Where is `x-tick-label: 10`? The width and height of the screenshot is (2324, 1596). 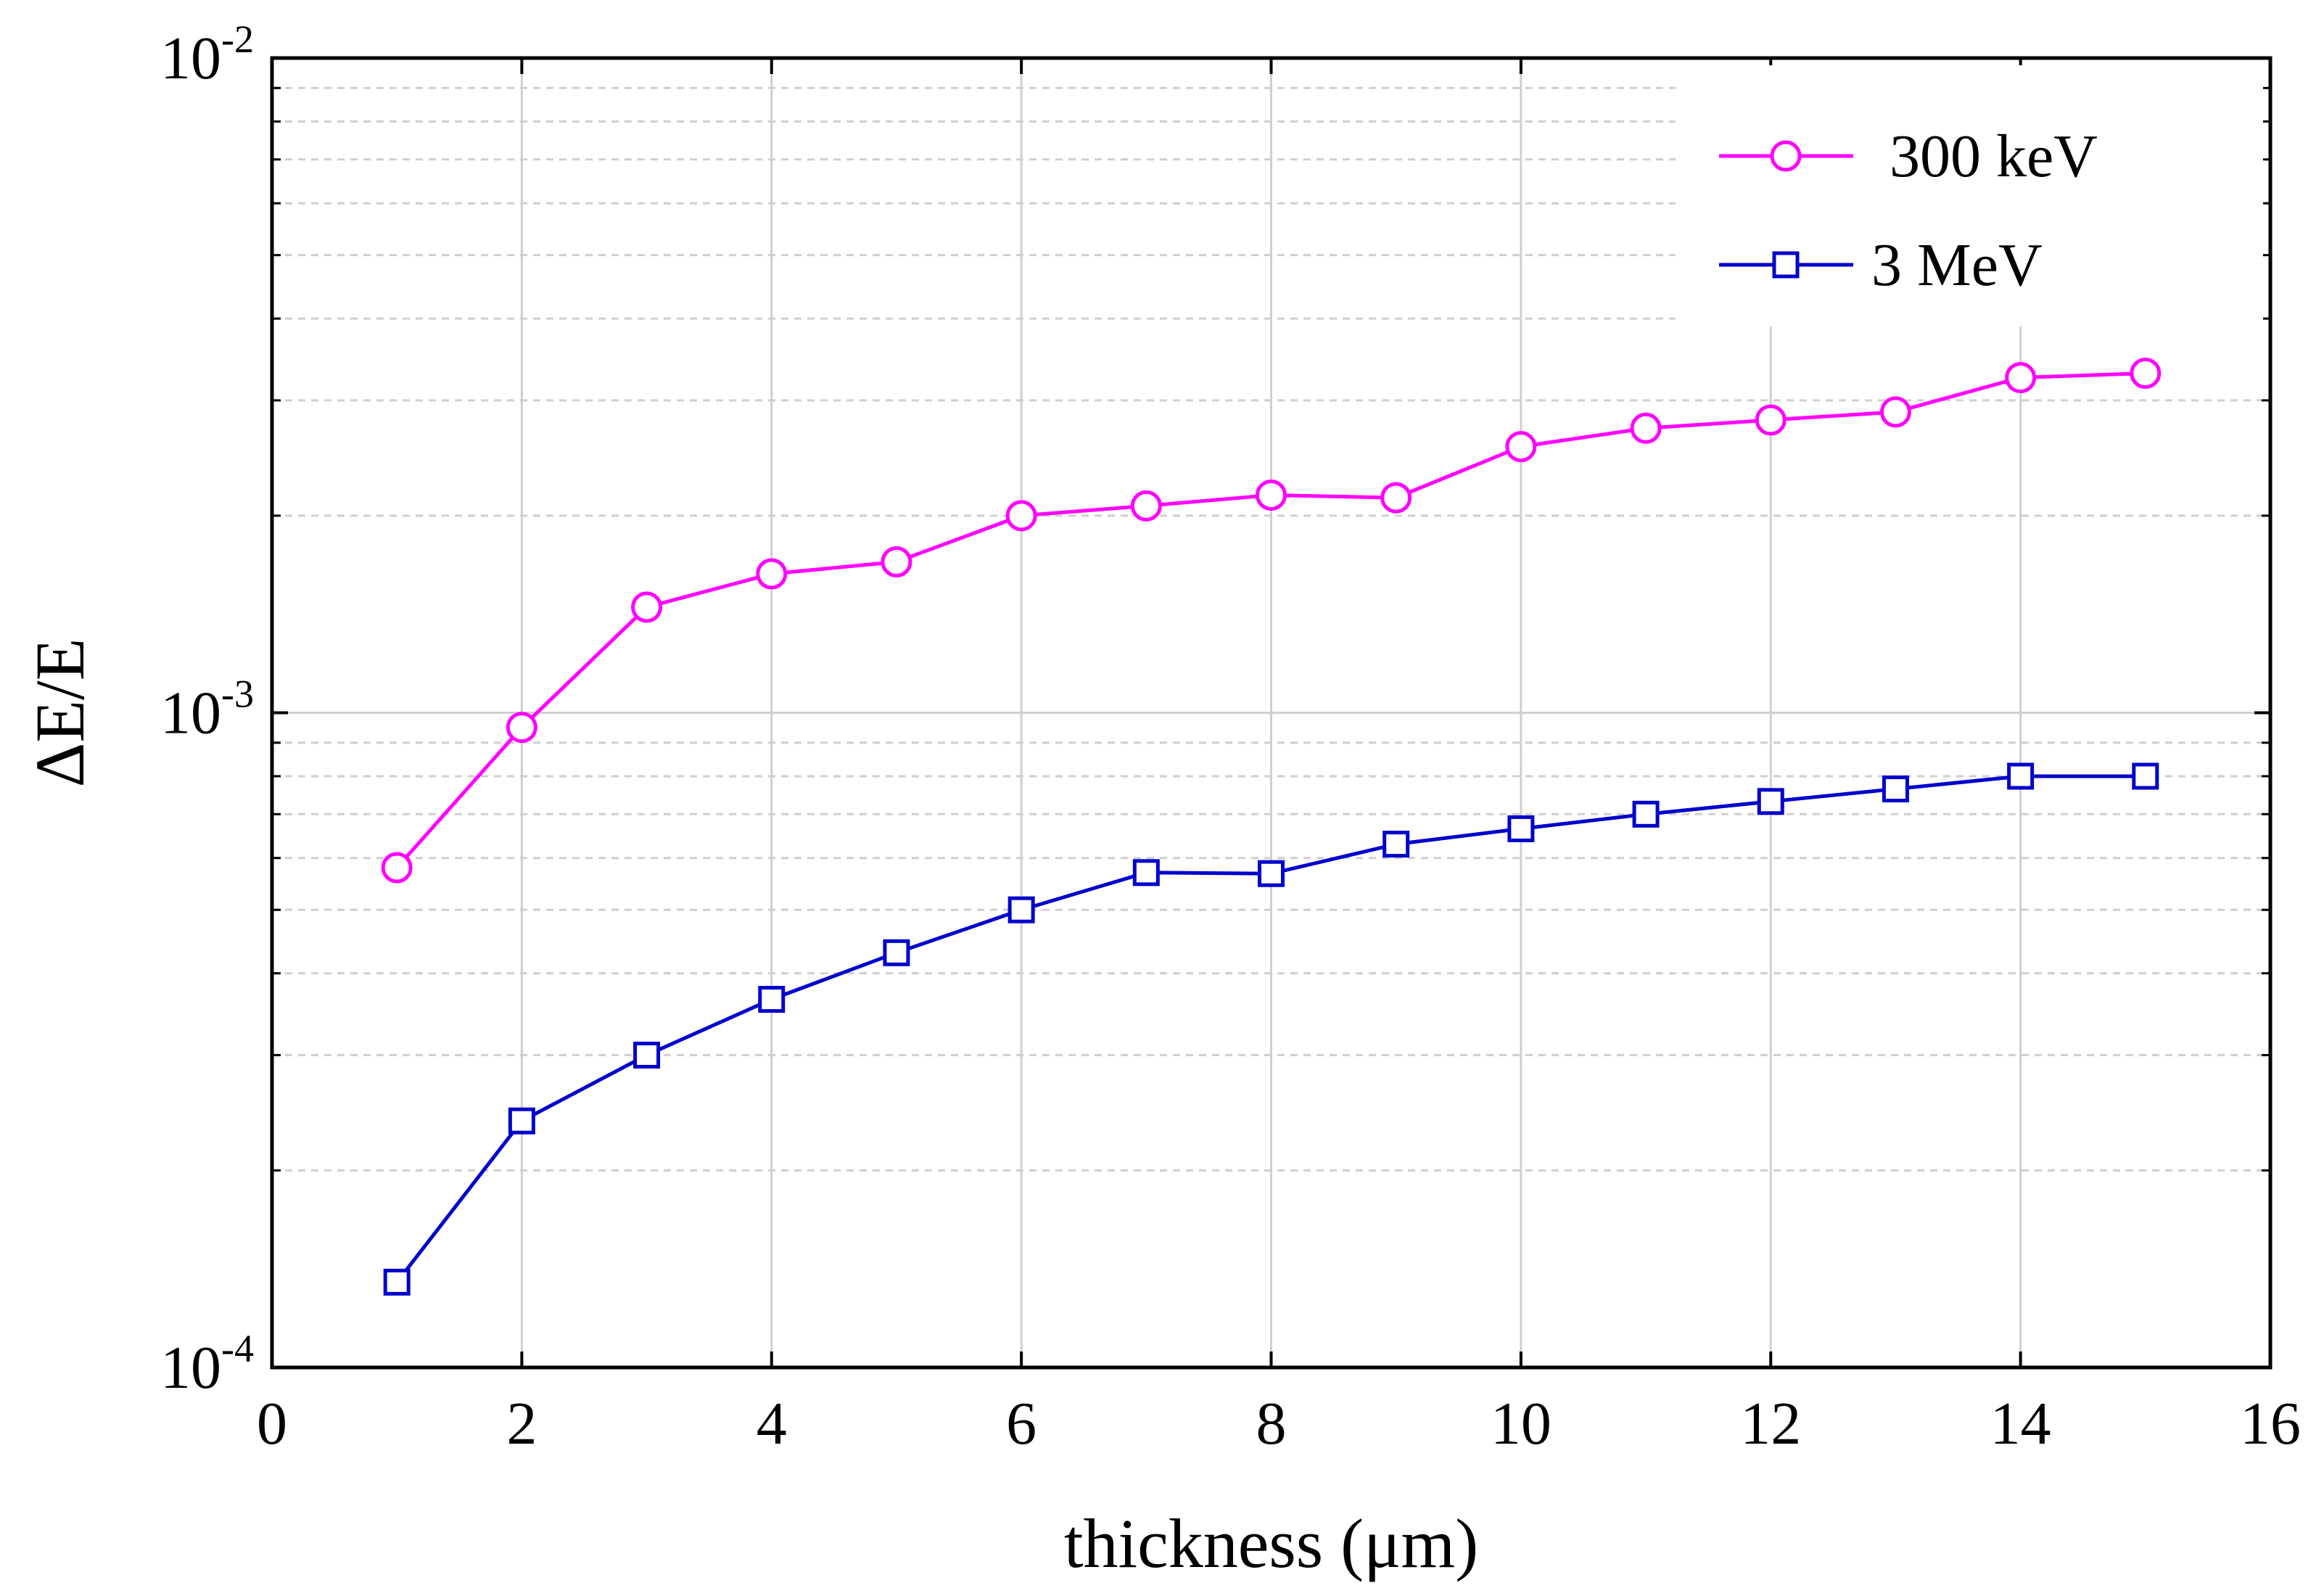
x-tick-label: 10 is located at coordinates (1521, 1423).